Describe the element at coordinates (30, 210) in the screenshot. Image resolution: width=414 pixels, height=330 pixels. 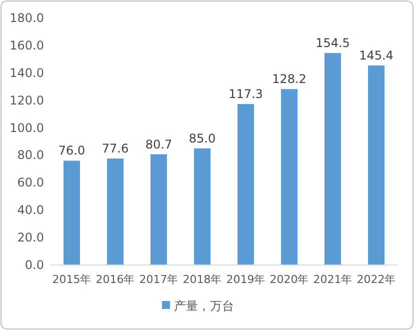
I see `y-tick-label: 40.0` at that location.